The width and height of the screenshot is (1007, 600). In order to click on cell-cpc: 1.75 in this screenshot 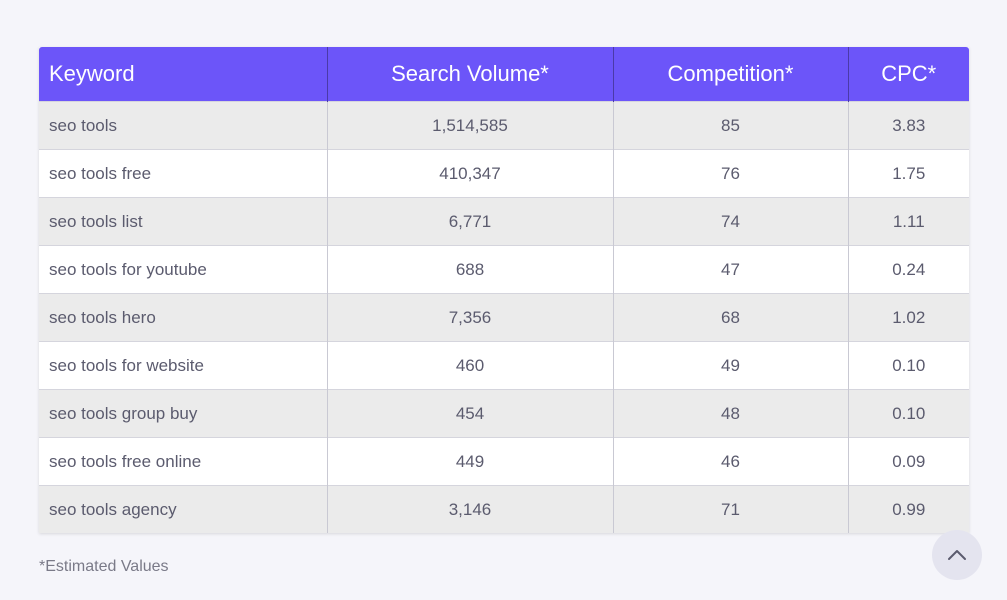, I will do `click(908, 173)`.